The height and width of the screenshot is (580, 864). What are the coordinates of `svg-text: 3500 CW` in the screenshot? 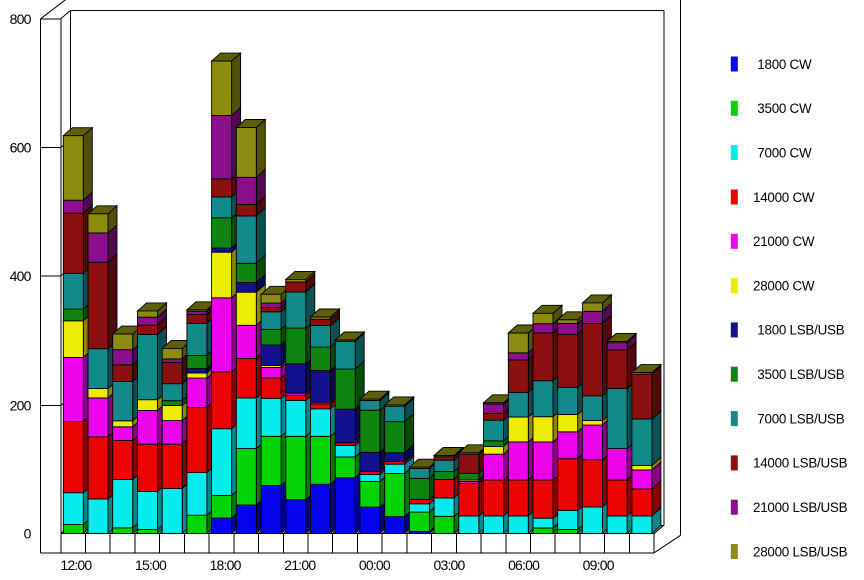 It's located at (784, 108).